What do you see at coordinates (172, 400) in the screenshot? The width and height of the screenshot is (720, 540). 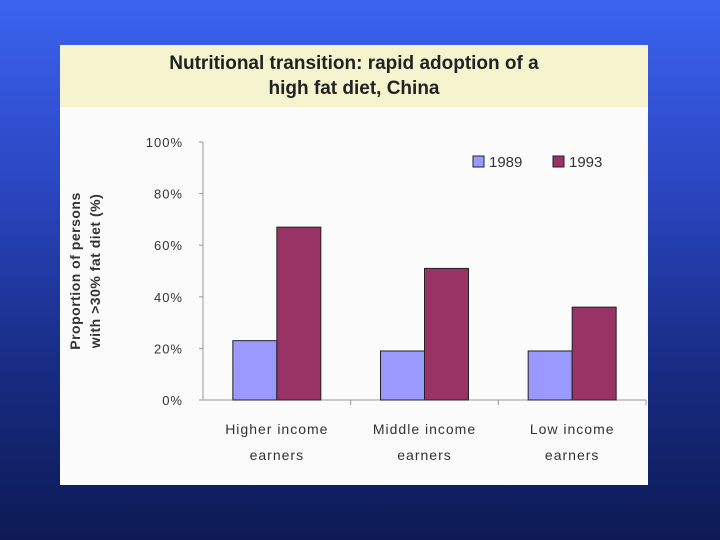 I see `y-tick-label: 0%` at bounding box center [172, 400].